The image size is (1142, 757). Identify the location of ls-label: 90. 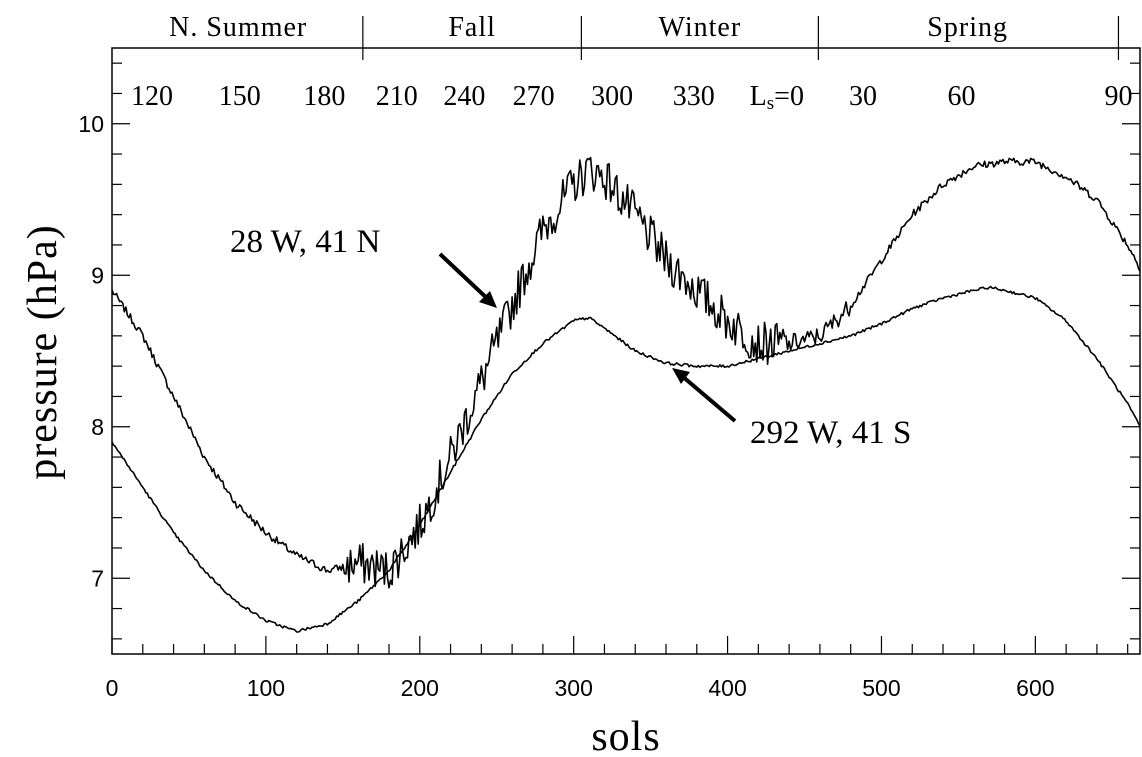
(1118, 96).